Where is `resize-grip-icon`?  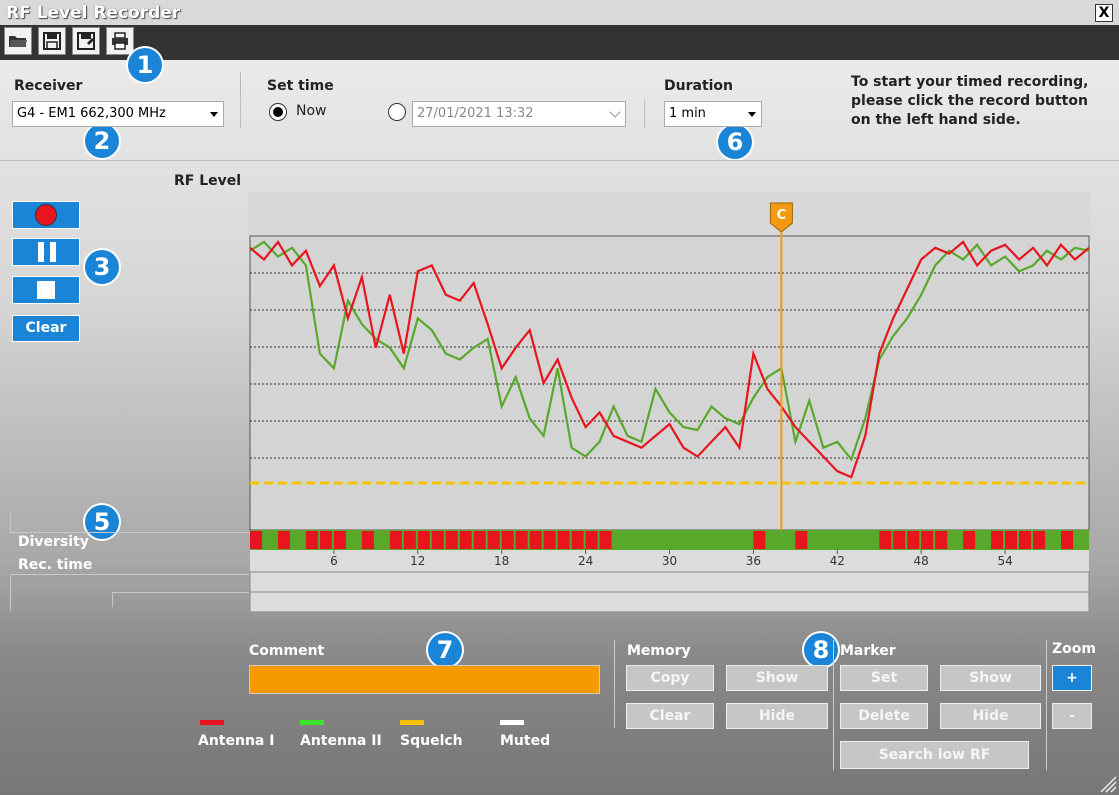 resize-grip-icon is located at coordinates (1107, 783).